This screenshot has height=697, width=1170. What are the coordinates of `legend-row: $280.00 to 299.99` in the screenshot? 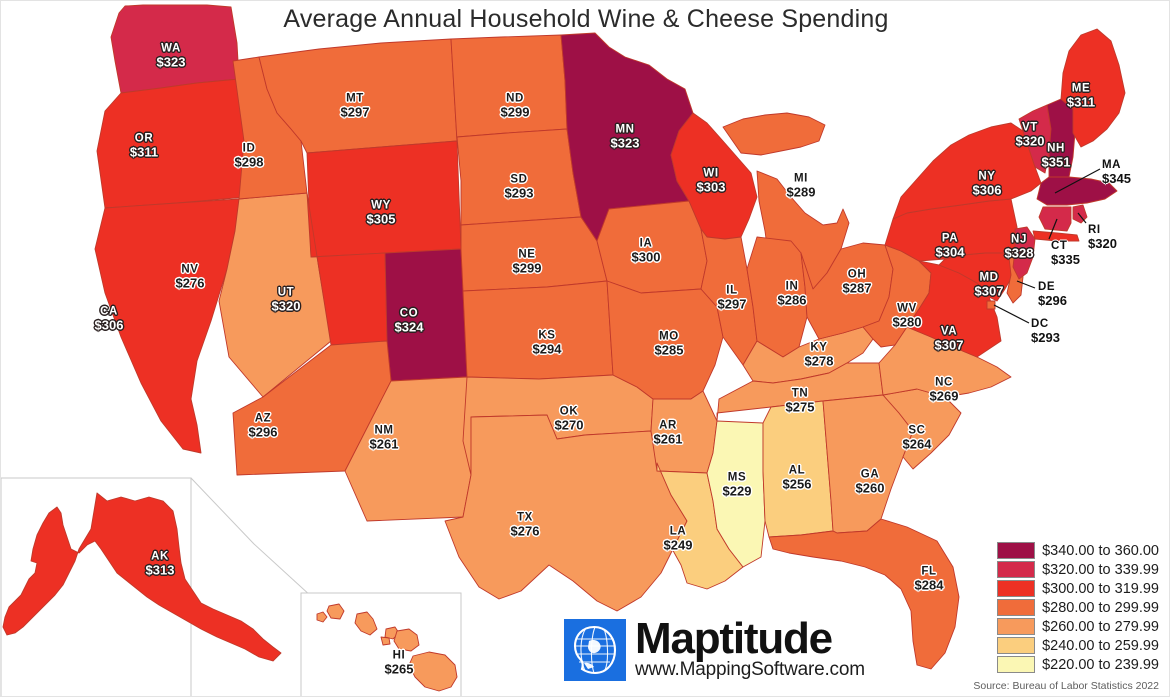 It's located at (1078, 607).